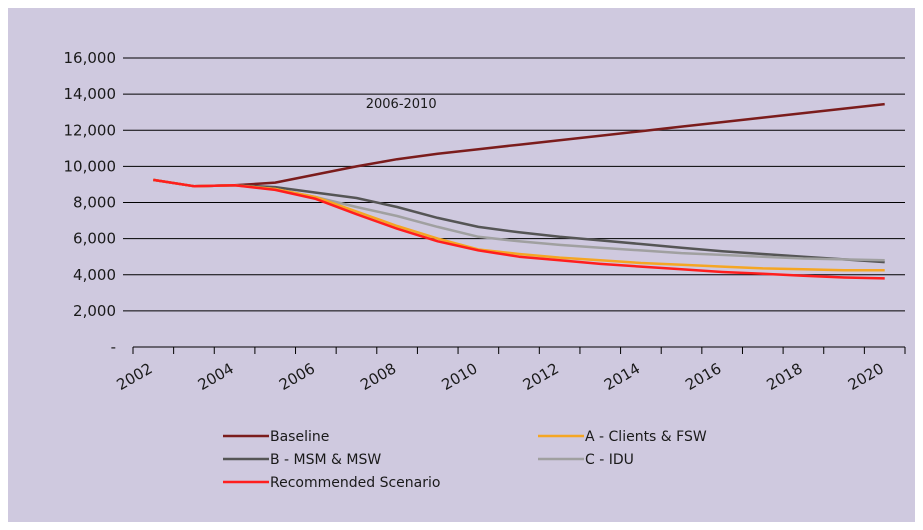 The image size is (923, 530). Describe the element at coordinates (94, 275) in the screenshot. I see `y-tick-label: 4,000` at that location.